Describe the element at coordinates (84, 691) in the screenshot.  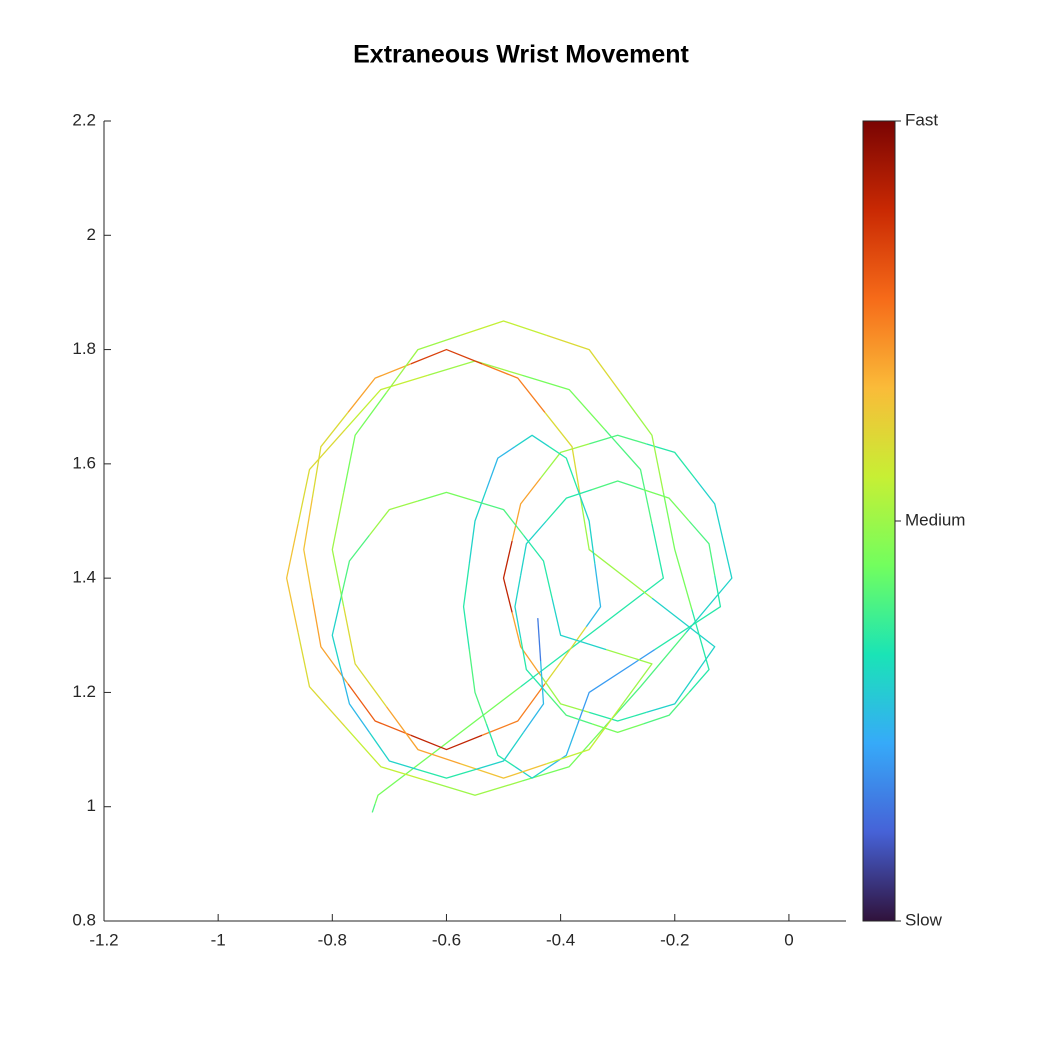
I see `y-tick-label: 1.2` at that location.